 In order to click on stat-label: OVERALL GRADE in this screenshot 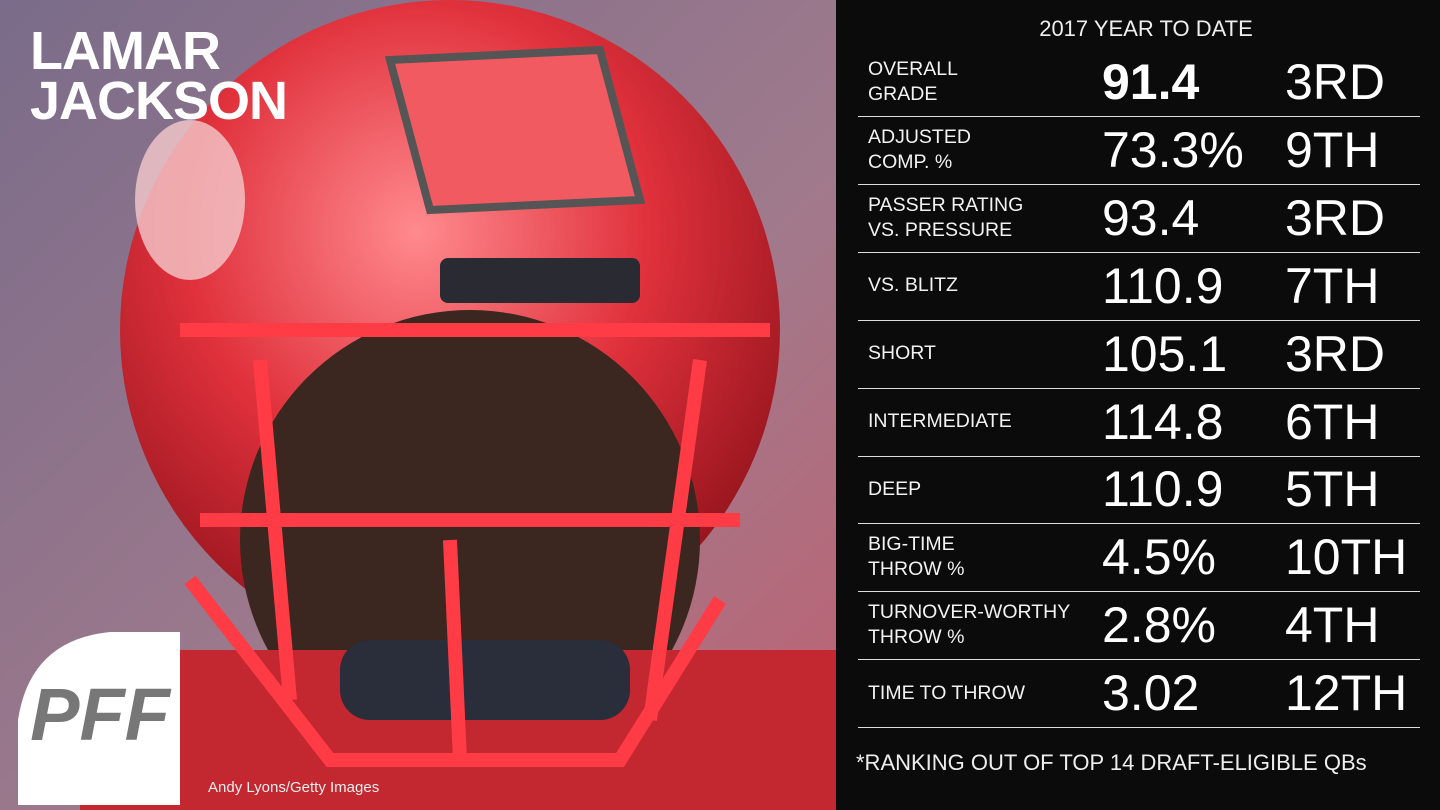, I will do `click(913, 82)`.